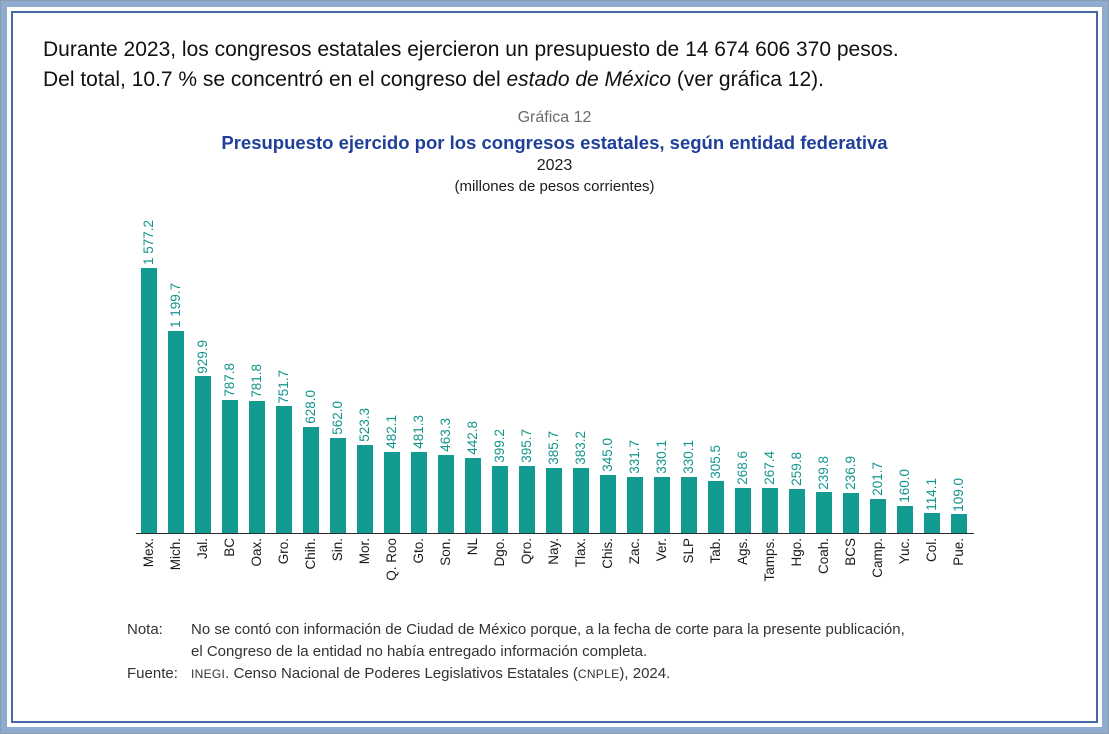 The width and height of the screenshot is (1109, 734). Describe the element at coordinates (554, 165) in the screenshot. I see `chart-year: 2023` at that location.